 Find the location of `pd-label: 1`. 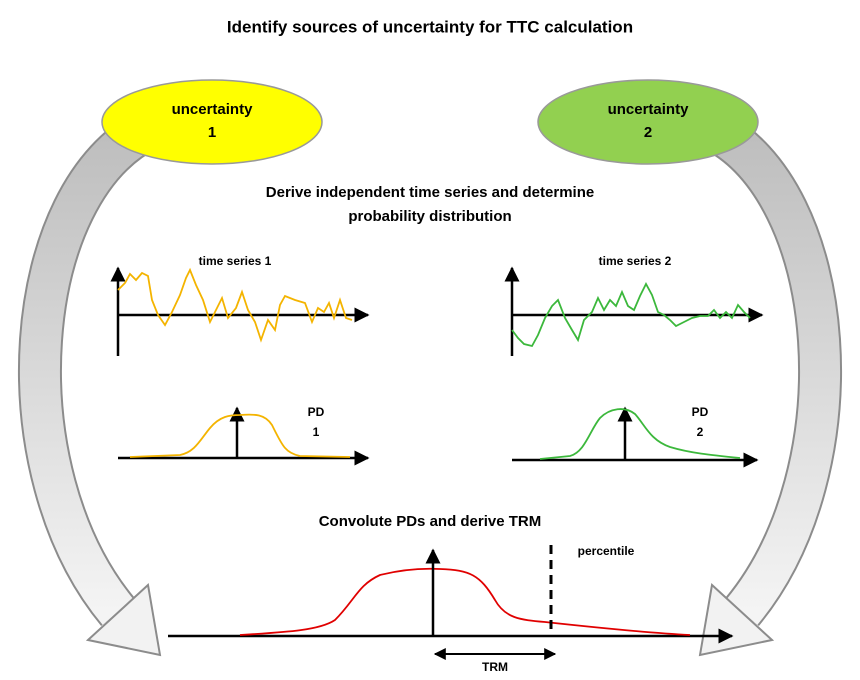

pd-label: 1 is located at coordinates (316, 432).